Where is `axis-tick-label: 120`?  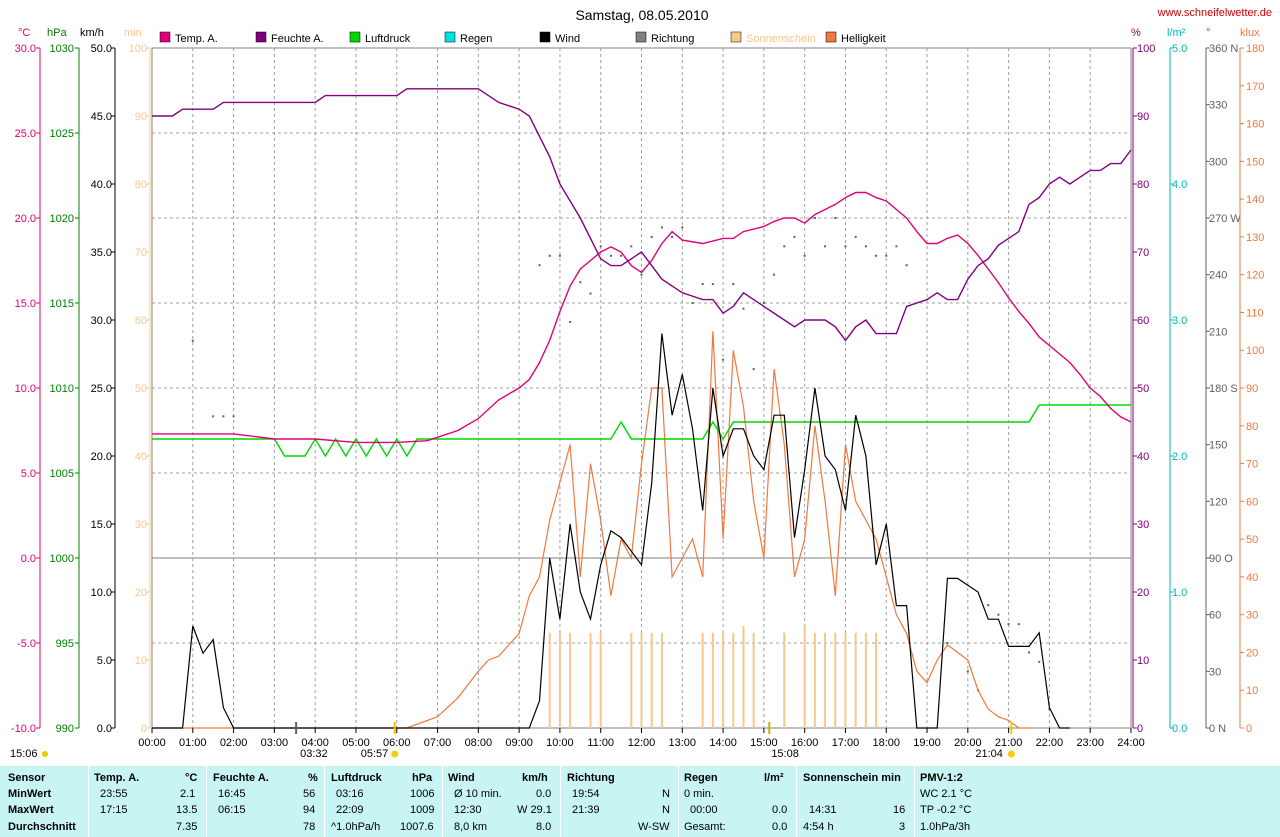
axis-tick-label: 120 is located at coordinates (1255, 276).